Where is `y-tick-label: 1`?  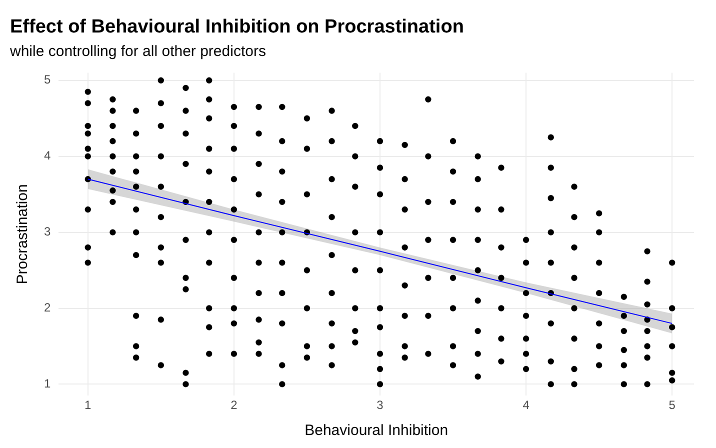 y-tick-label: 1 is located at coordinates (47, 383).